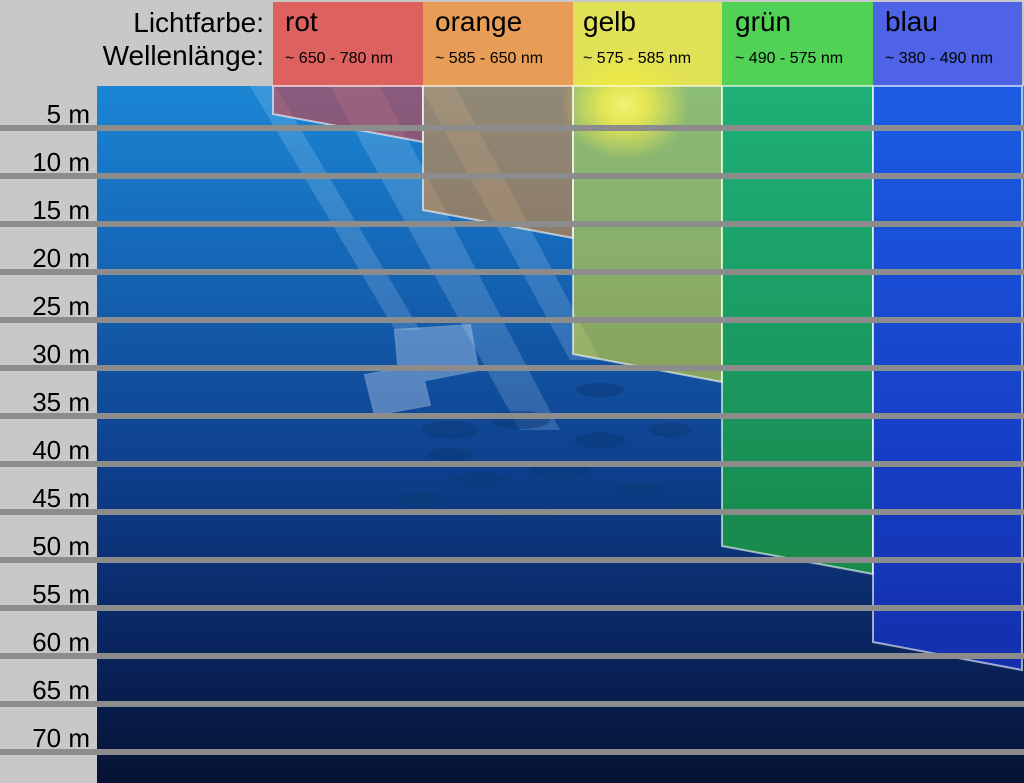 Image resolution: width=1024 pixels, height=783 pixels. Describe the element at coordinates (797, 330) in the screenshot. I see `band-green-penetration` at that location.